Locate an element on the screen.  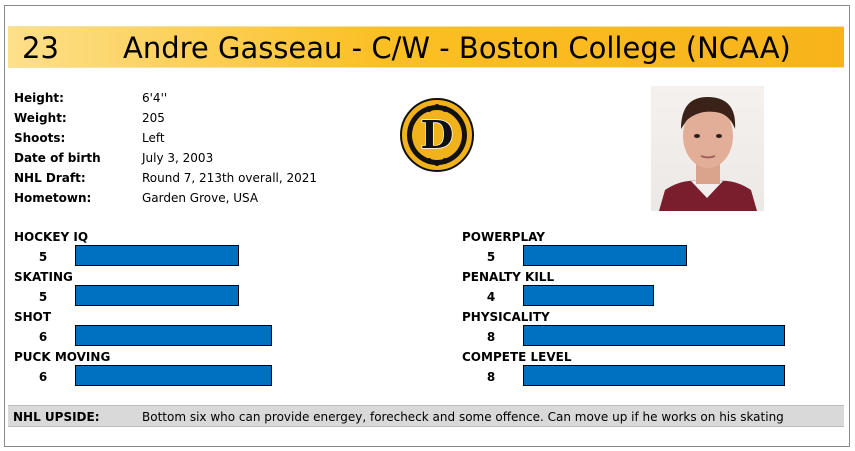
info-value: 6'4'' is located at coordinates (155, 98).